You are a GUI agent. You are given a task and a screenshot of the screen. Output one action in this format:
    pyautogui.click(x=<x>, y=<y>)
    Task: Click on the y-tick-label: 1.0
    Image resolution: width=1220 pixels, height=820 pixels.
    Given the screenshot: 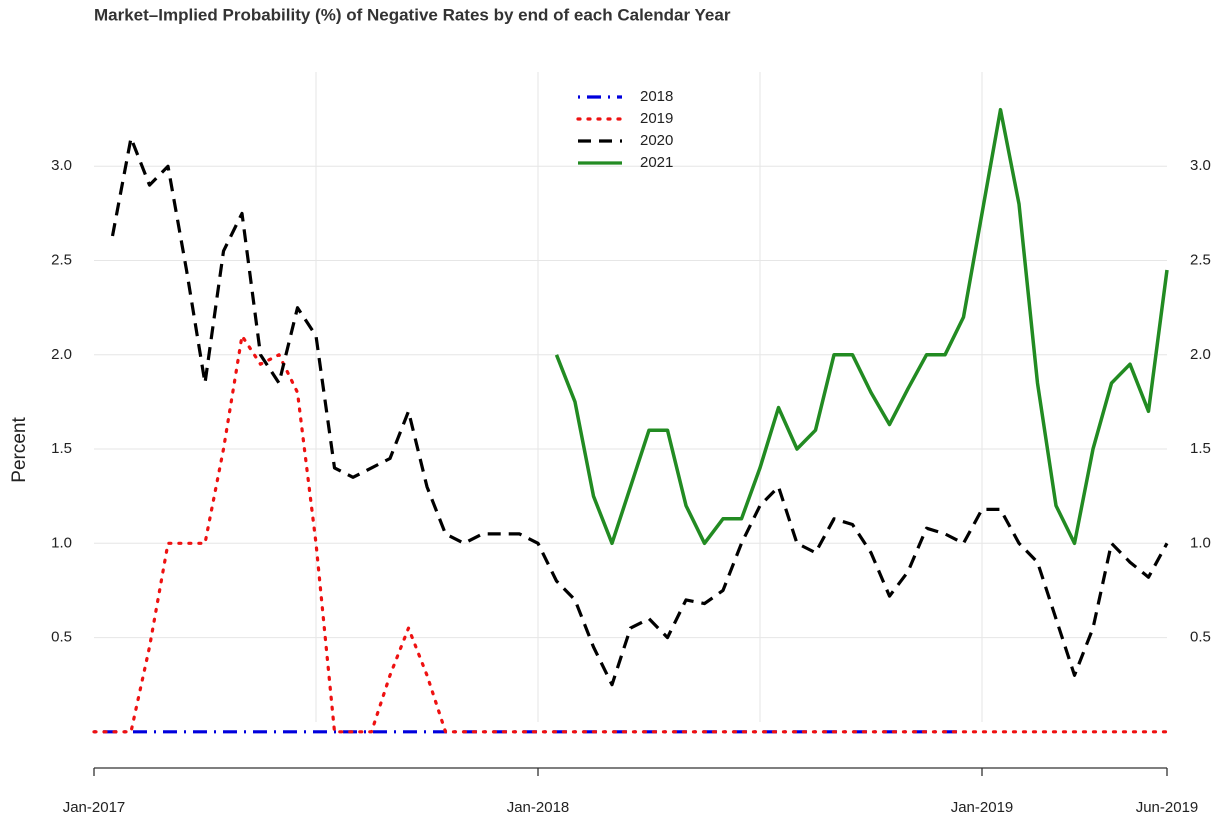 What is the action you would take?
    pyautogui.click(x=61, y=542)
    